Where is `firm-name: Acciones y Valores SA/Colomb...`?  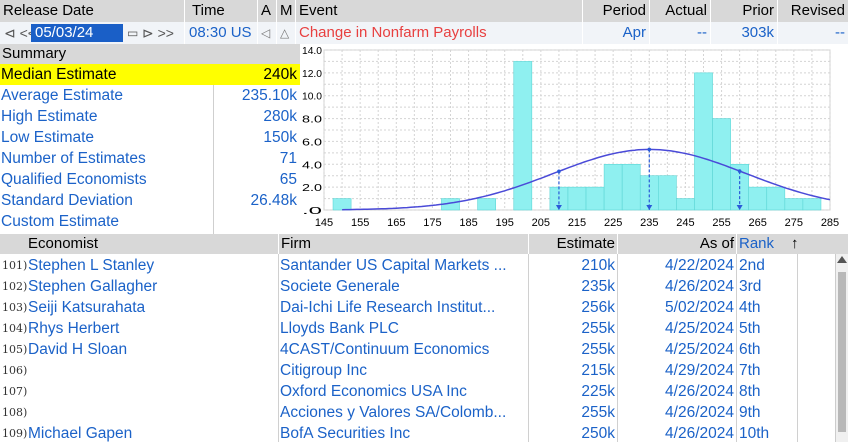 firm-name: Acciones y Valores SA/Colomb... is located at coordinates (393, 412).